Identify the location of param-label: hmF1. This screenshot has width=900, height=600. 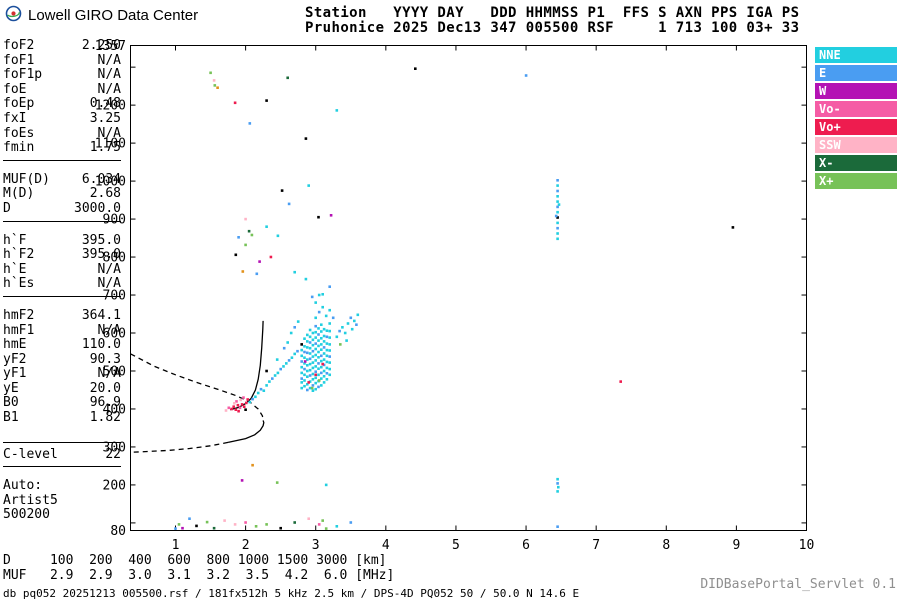
(19, 330).